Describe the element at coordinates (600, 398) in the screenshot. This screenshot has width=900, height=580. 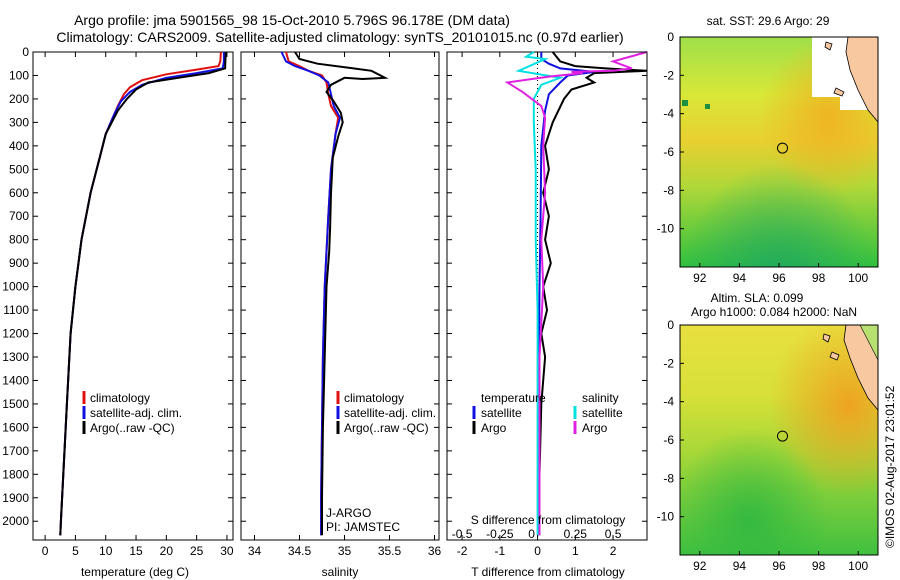
I see `legend-salinity-heading: salinity` at that location.